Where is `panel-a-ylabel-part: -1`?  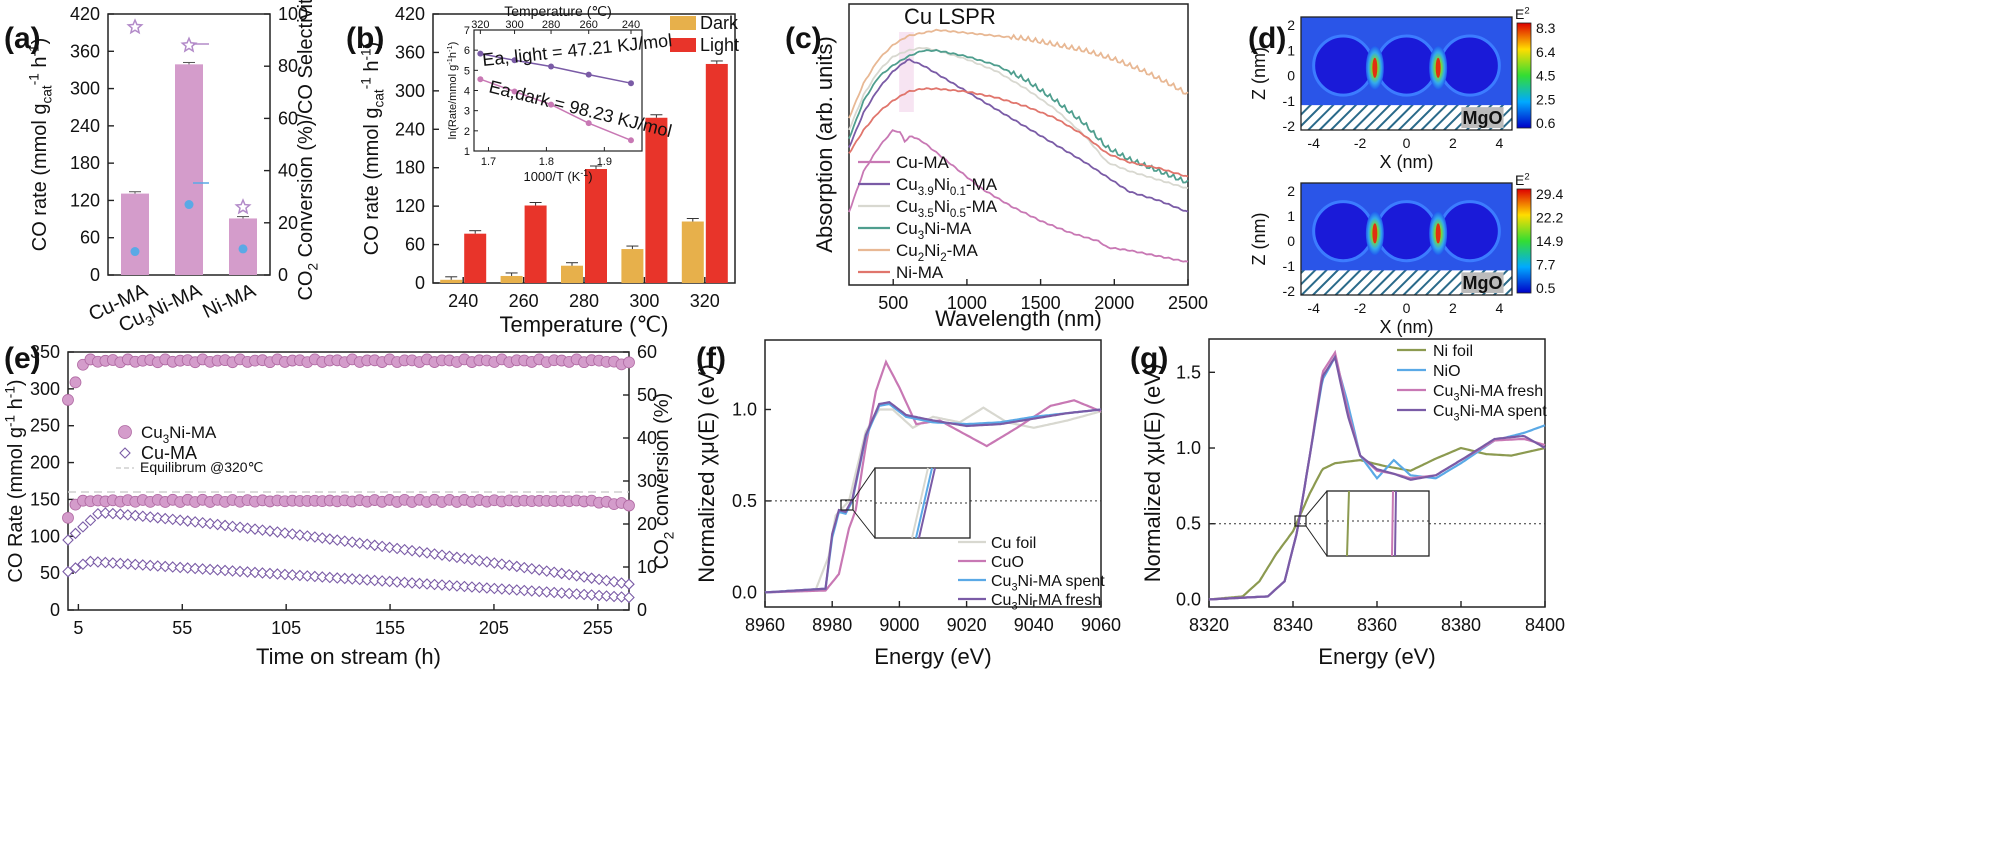
panel-a-ylabel-part: -1 is located at coordinates (33, 50).